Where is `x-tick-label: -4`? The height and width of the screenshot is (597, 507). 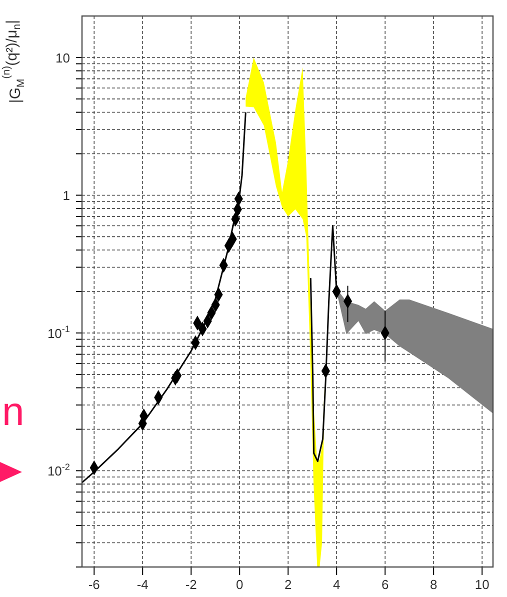 x-tick-label: -4 is located at coordinates (142, 584).